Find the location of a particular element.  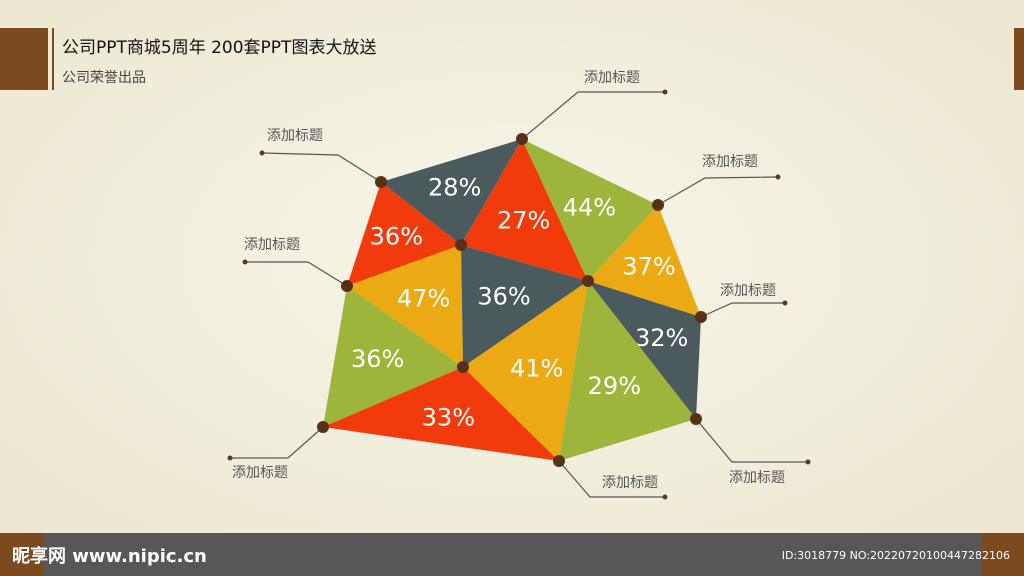

segment-label: 37% is located at coordinates (648, 267).